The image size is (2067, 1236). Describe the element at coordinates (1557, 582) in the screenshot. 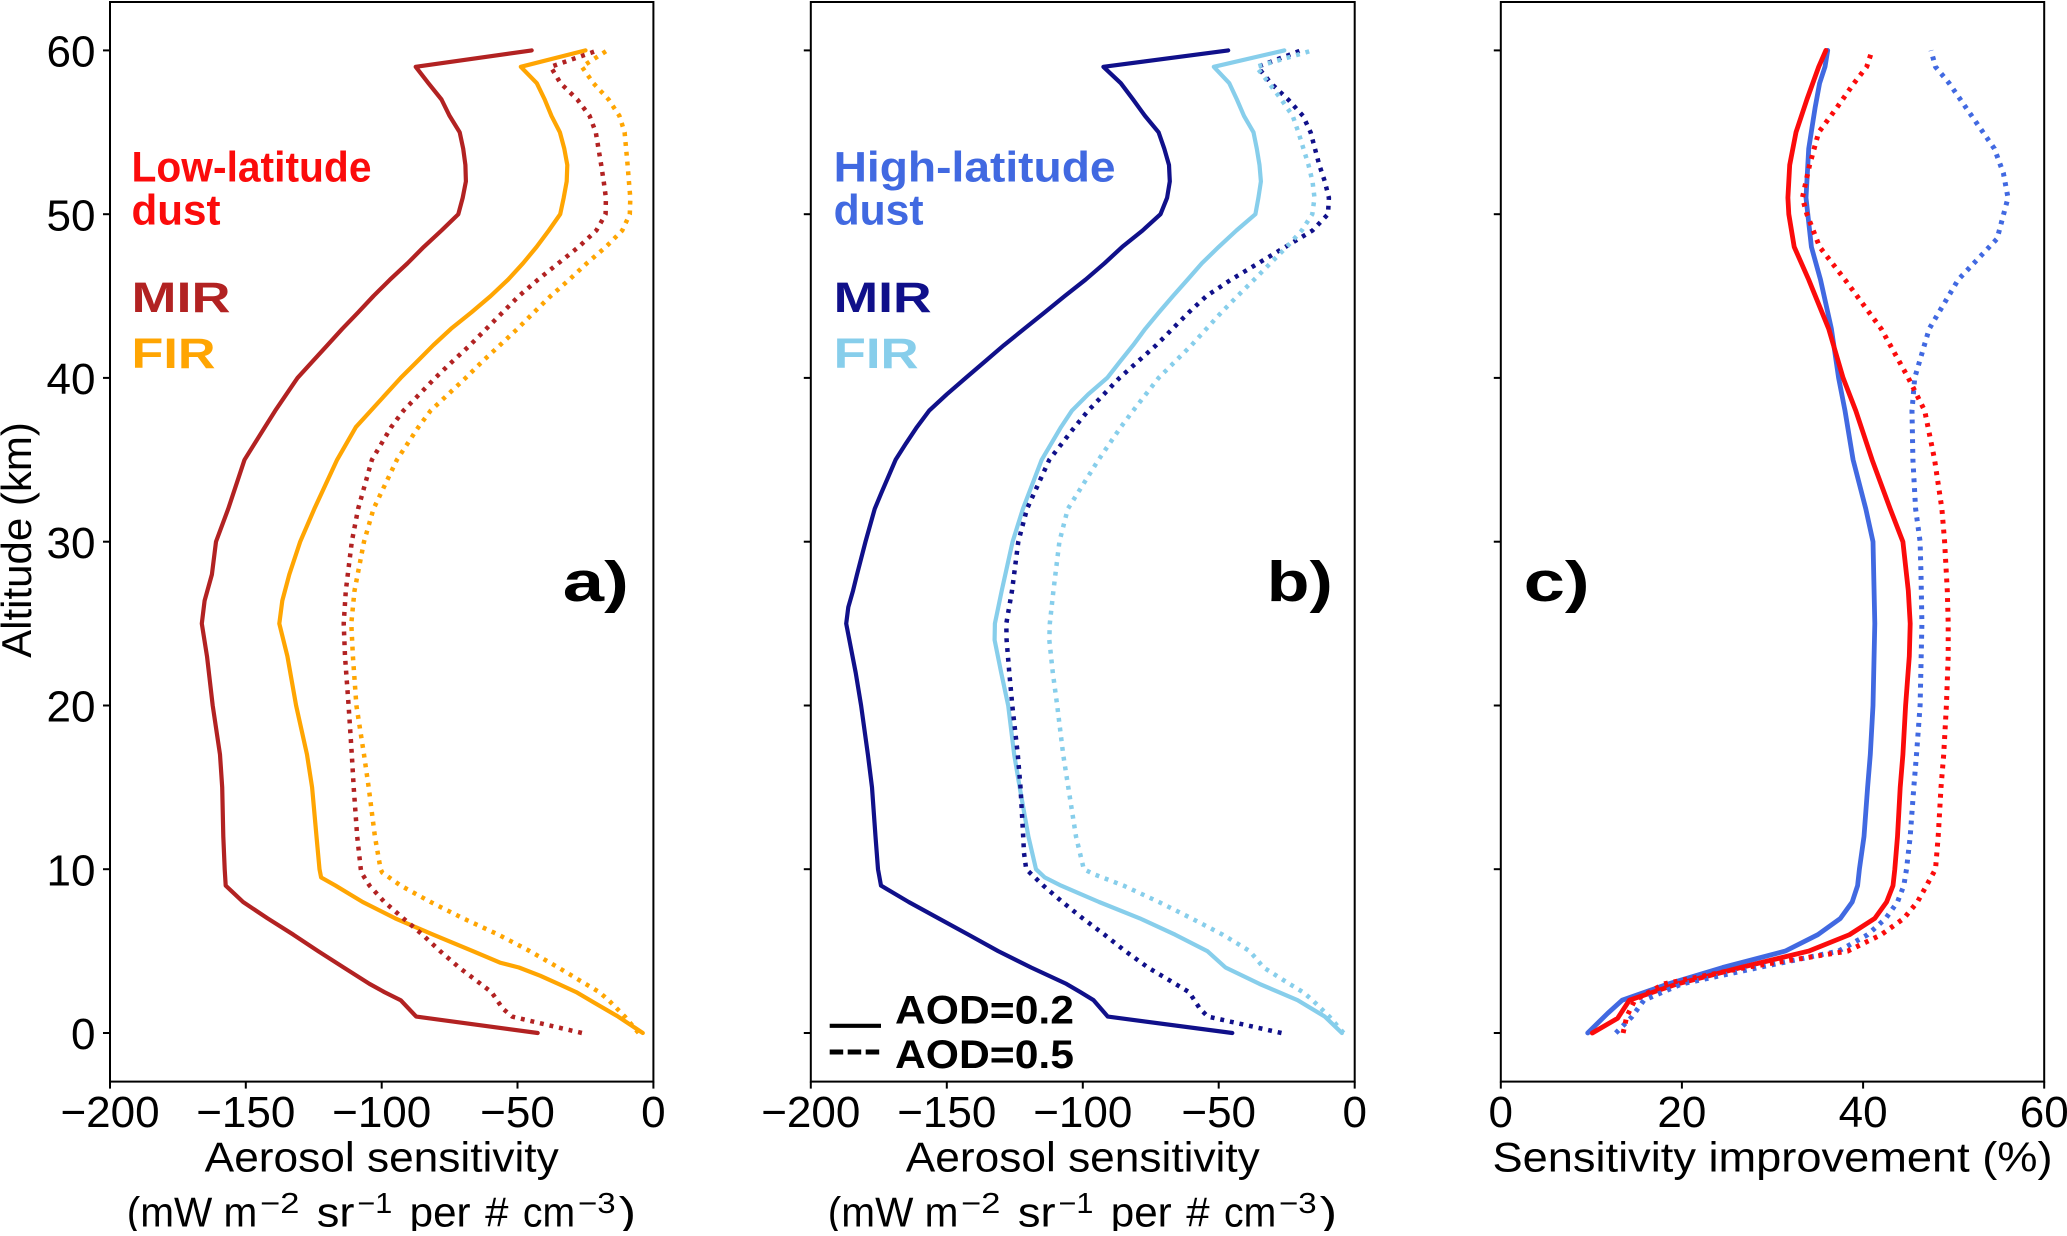

I see `svg-text: c)` at that location.